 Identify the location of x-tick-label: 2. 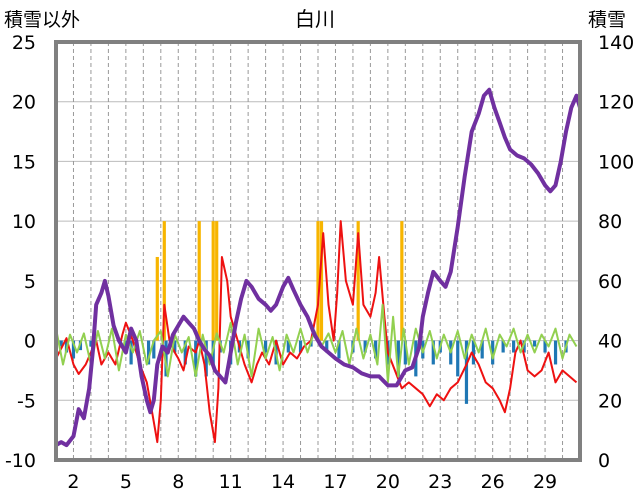
(73, 482).